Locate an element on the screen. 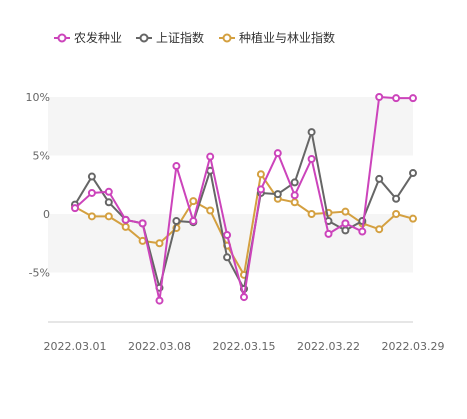 The image size is (467, 419). x-tick-label: 2022.03.08 is located at coordinates (159, 346).